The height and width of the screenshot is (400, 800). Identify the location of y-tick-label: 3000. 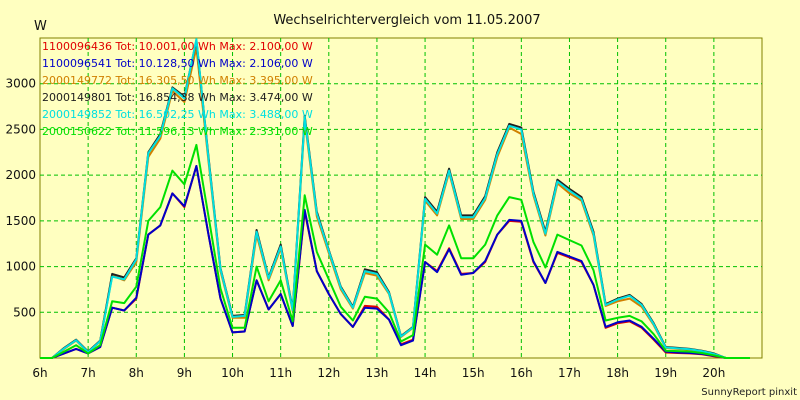
(20, 84).